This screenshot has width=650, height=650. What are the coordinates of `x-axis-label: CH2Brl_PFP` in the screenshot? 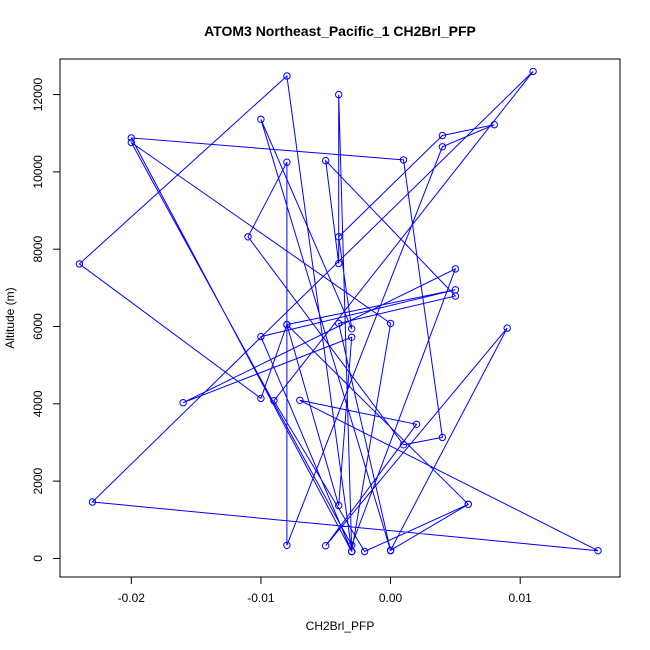 It's located at (340, 626).